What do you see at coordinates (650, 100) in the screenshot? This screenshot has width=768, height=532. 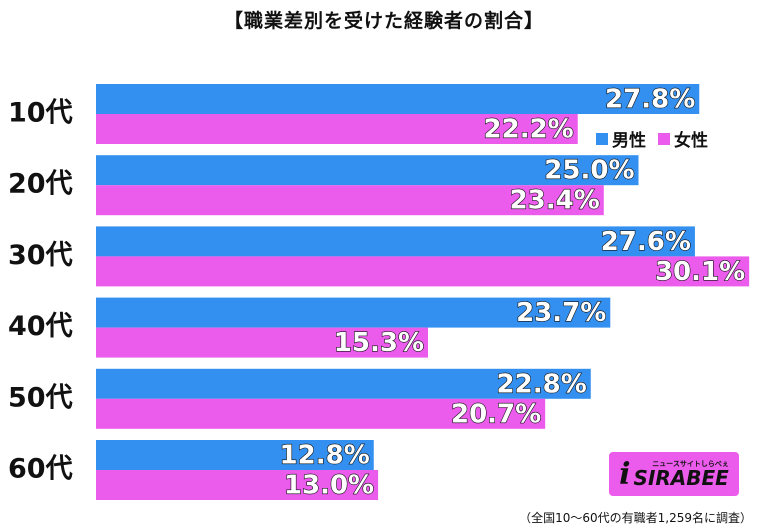 I see `data-label: 27.8%` at bounding box center [650, 100].